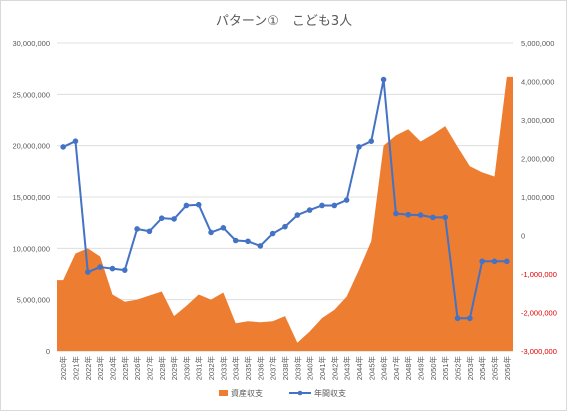 The height and width of the screenshot is (411, 567). What do you see at coordinates (211, 368) in the screenshot?
I see `x-tick-label: 2032年` at bounding box center [211, 368].